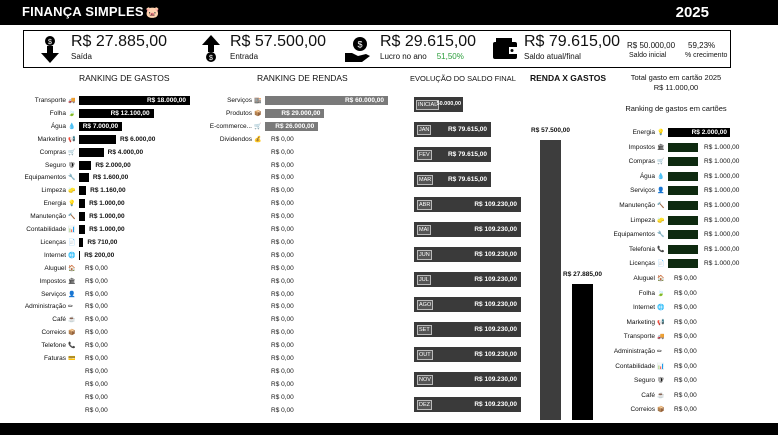 The image size is (778, 435). I want to click on kpi-entrada-value: R$ 57.500,00, so click(278, 41).